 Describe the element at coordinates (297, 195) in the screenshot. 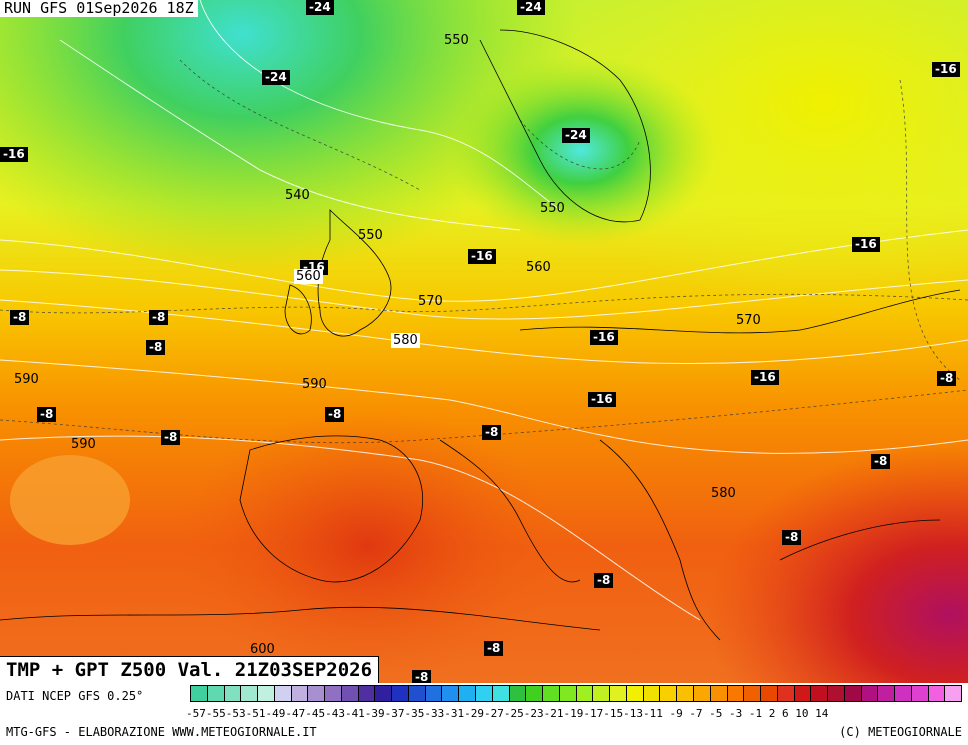

I see `gpt-label: 540` at that location.